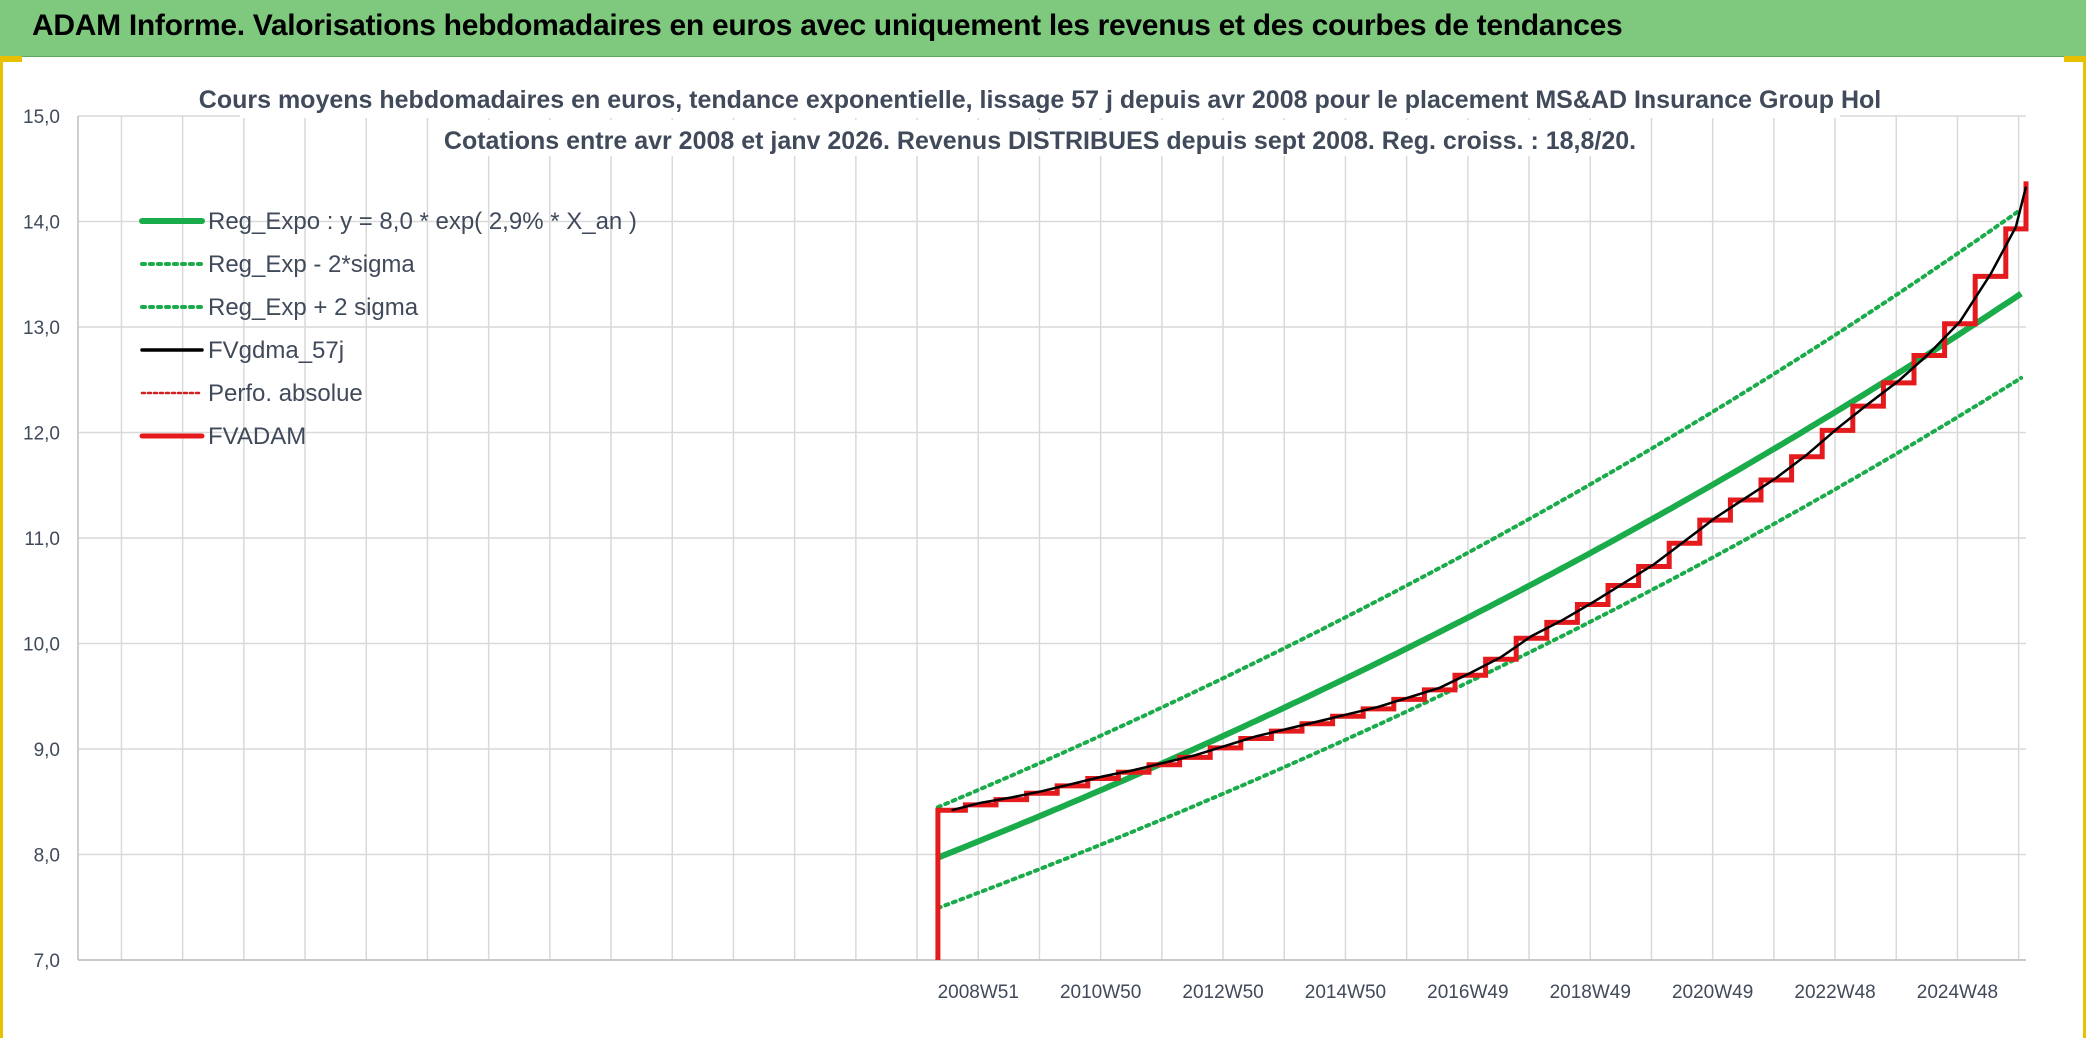 The height and width of the screenshot is (1038, 2086). What do you see at coordinates (1100, 992) in the screenshot?
I see `x-tick-label: 2010W50` at bounding box center [1100, 992].